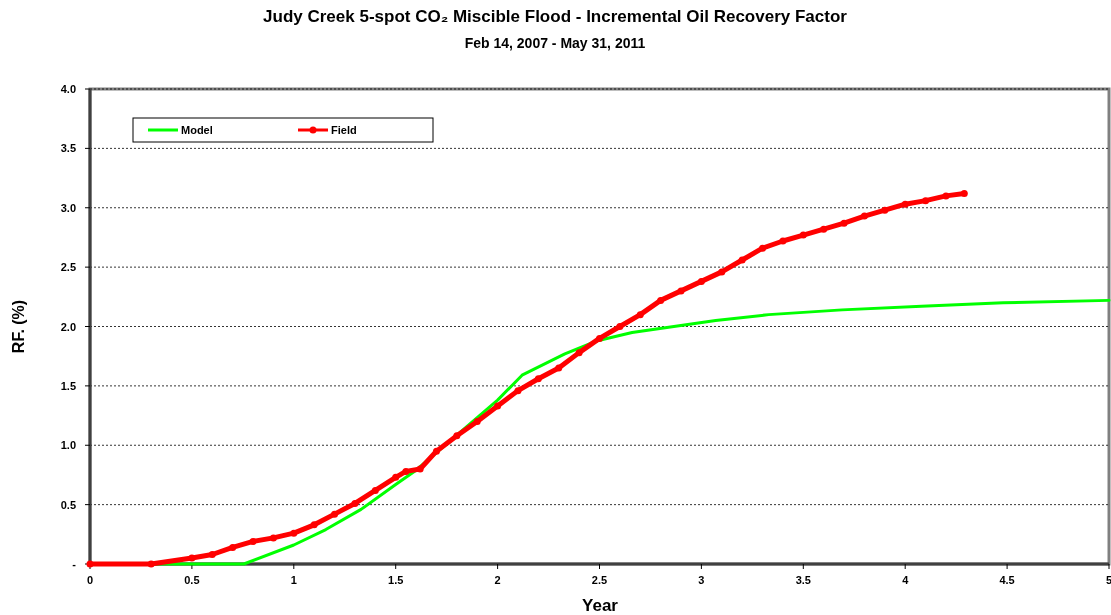  Describe the element at coordinates (701, 580) in the screenshot. I see `x-tick-label: 3` at that location.